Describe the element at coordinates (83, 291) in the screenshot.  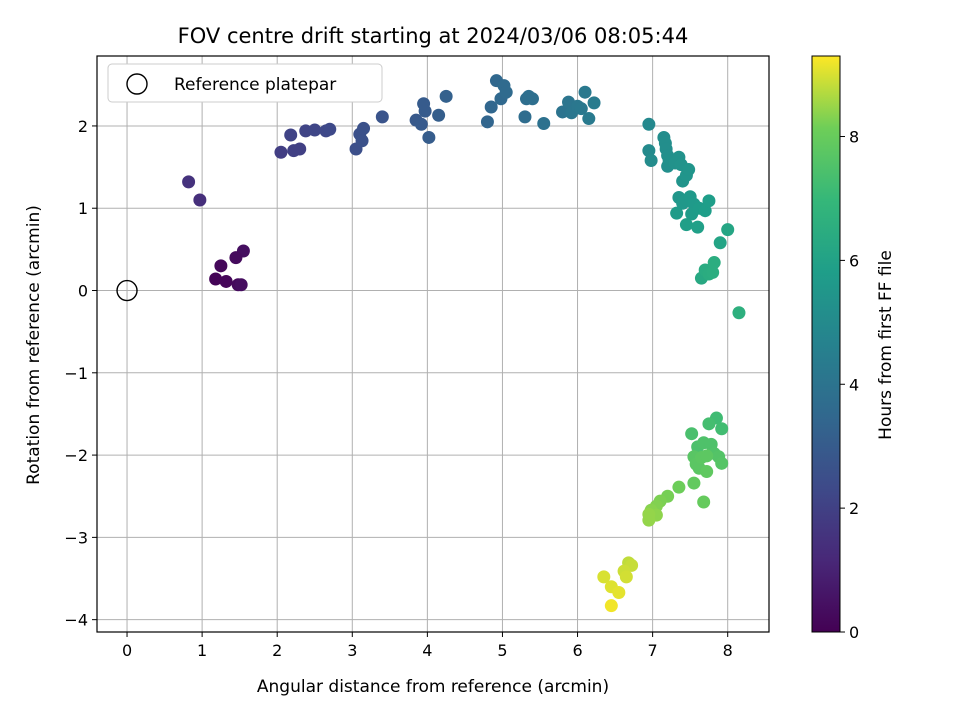
I see `y-tick-label: 0` at that location.